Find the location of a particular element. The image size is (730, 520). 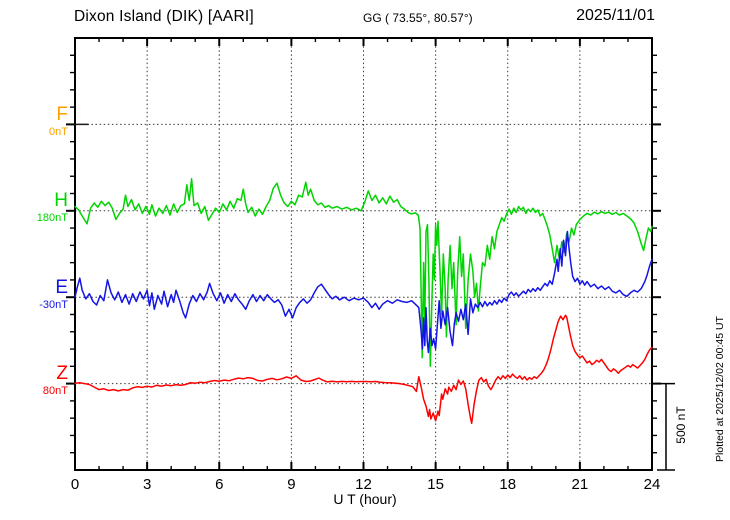

component-label-F: F 0nT is located at coordinates (43, 121).